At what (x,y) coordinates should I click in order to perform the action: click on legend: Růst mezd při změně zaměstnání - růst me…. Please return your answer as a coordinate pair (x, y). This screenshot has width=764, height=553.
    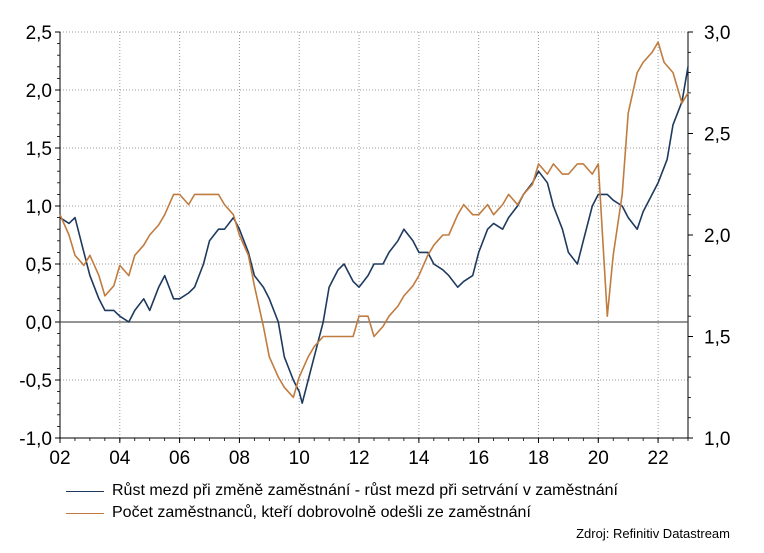
    Looking at the image, I should click on (342, 502).